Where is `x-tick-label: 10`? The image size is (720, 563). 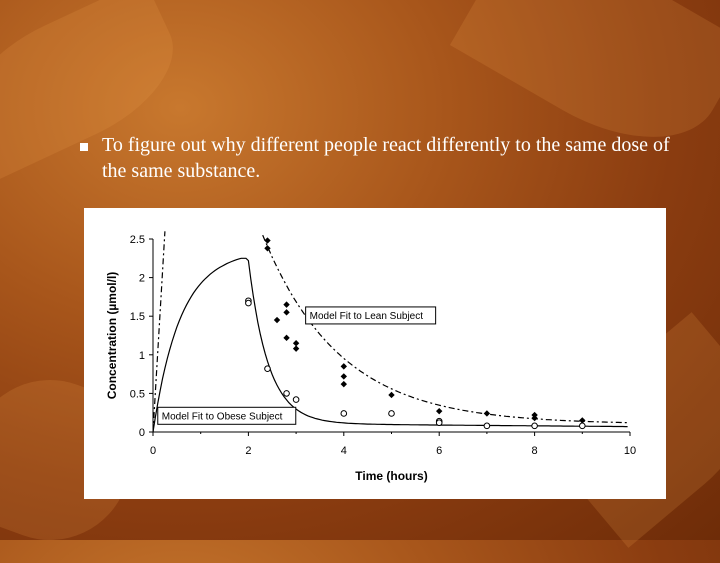 x-tick-label: 10 is located at coordinates (630, 451).